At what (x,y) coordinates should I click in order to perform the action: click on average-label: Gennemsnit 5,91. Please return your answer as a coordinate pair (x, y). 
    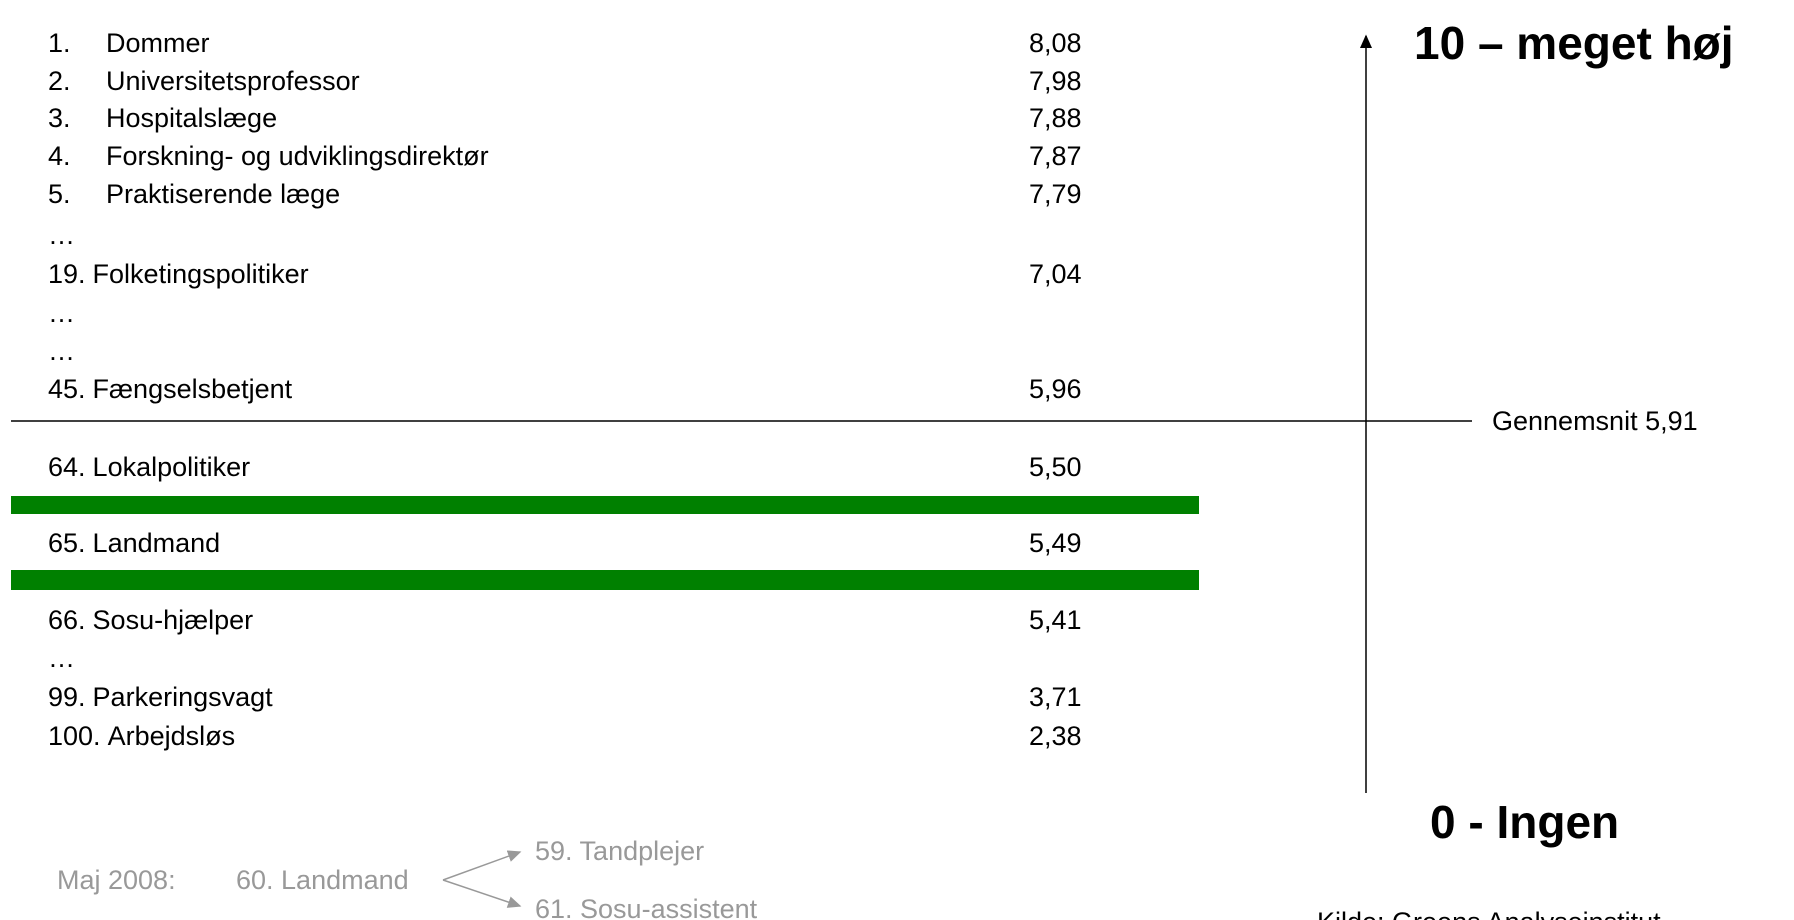
    Looking at the image, I should click on (1595, 421).